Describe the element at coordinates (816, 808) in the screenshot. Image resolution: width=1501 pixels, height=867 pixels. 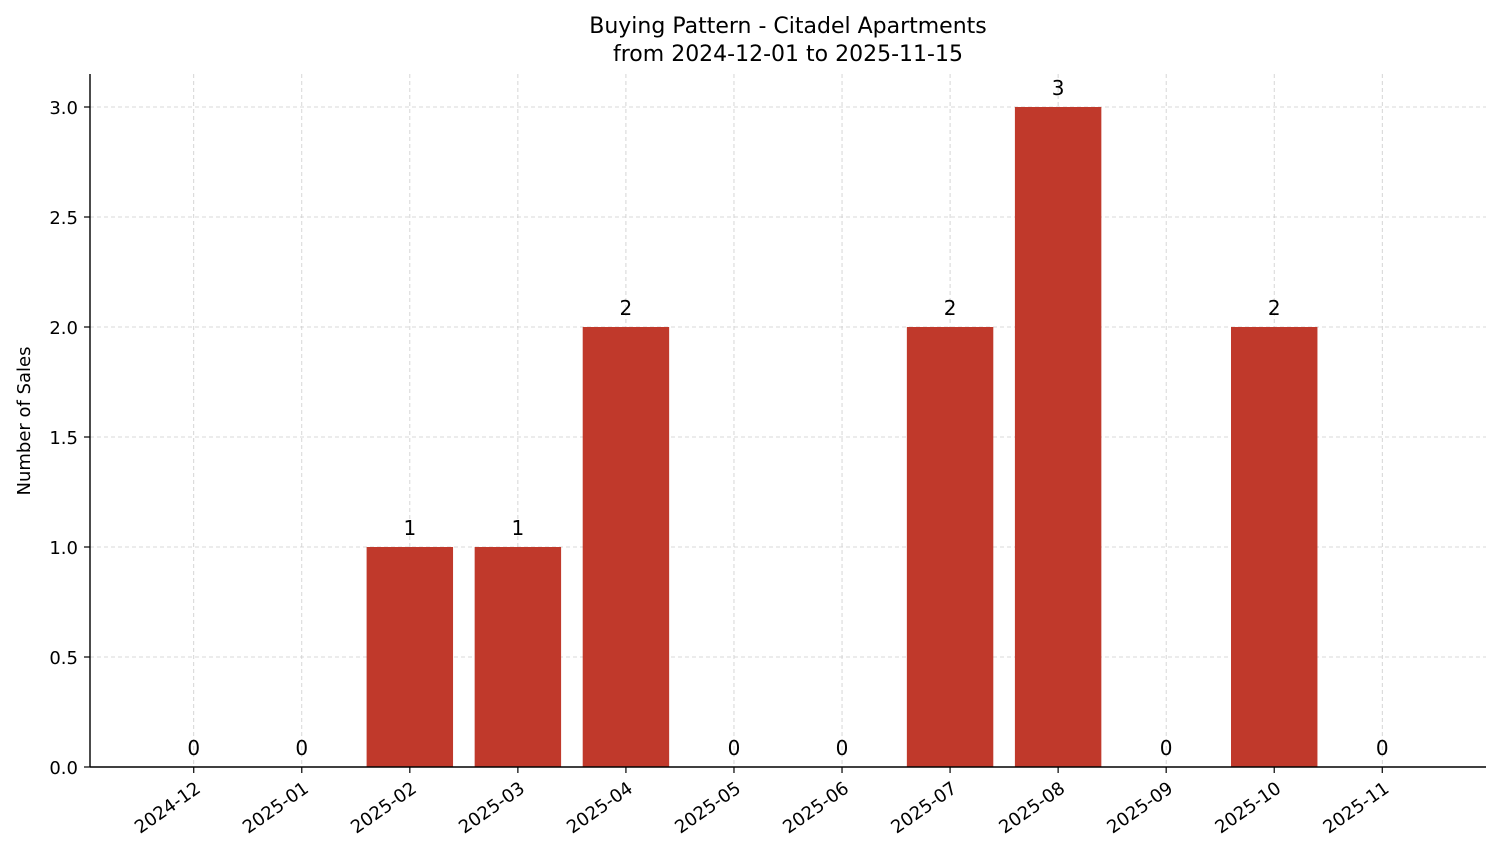
I see `x-tick-label: 2025-06` at that location.